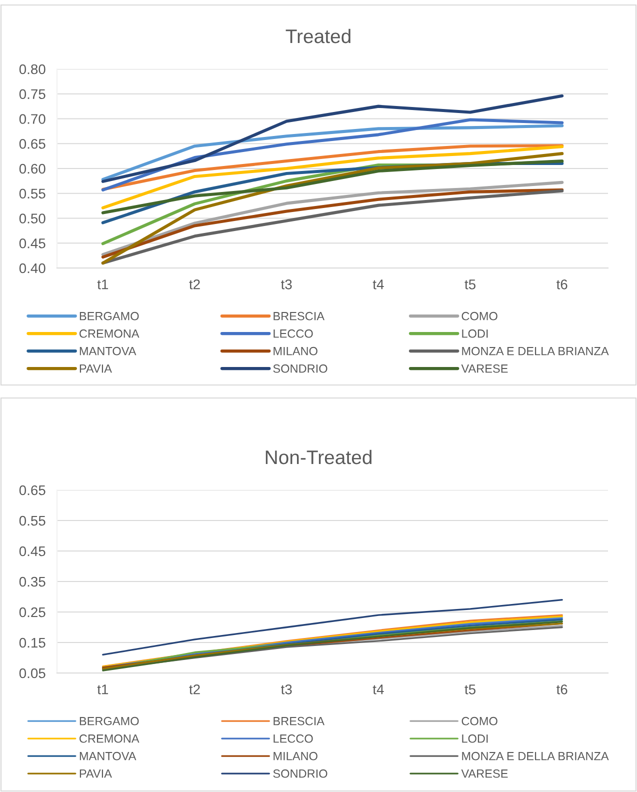 Image resolution: width=637 pixels, height=792 pixels. Describe the element at coordinates (318, 36) in the screenshot. I see `chart-title: Treated` at that location.